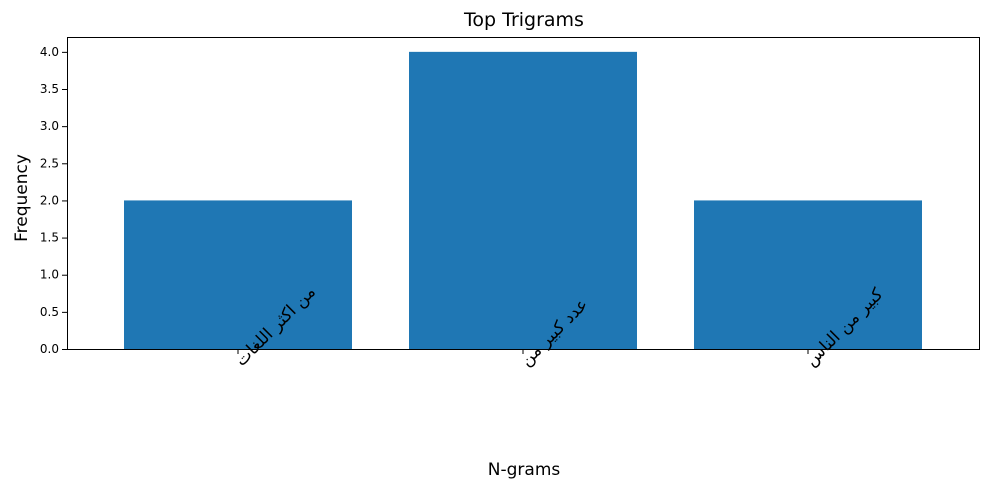  Describe the element at coordinates (49, 163) in the screenshot. I see `y-tick-label: 2.5` at that location.